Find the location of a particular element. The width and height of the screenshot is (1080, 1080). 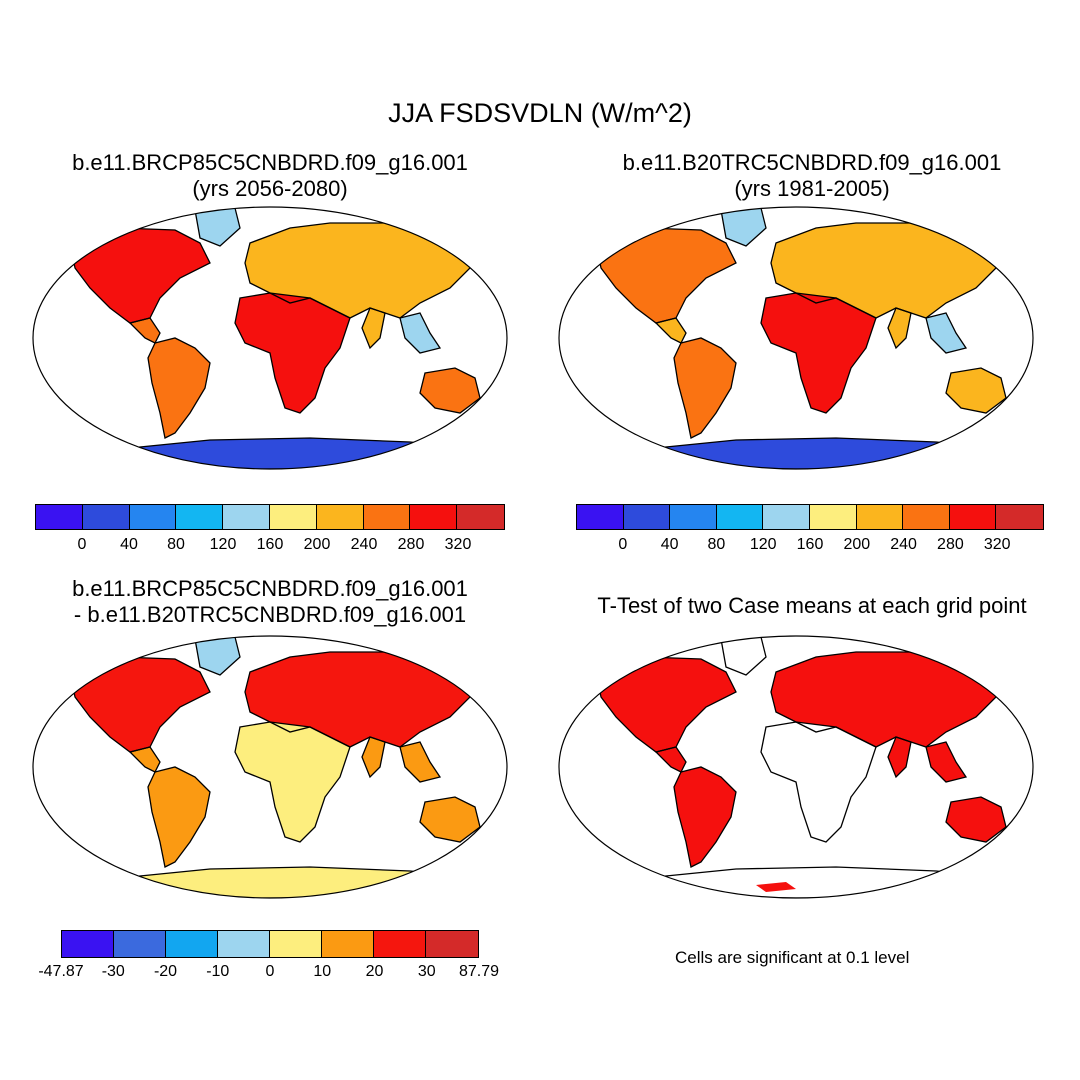

colorbar-tick-label: -10 is located at coordinates (218, 971).